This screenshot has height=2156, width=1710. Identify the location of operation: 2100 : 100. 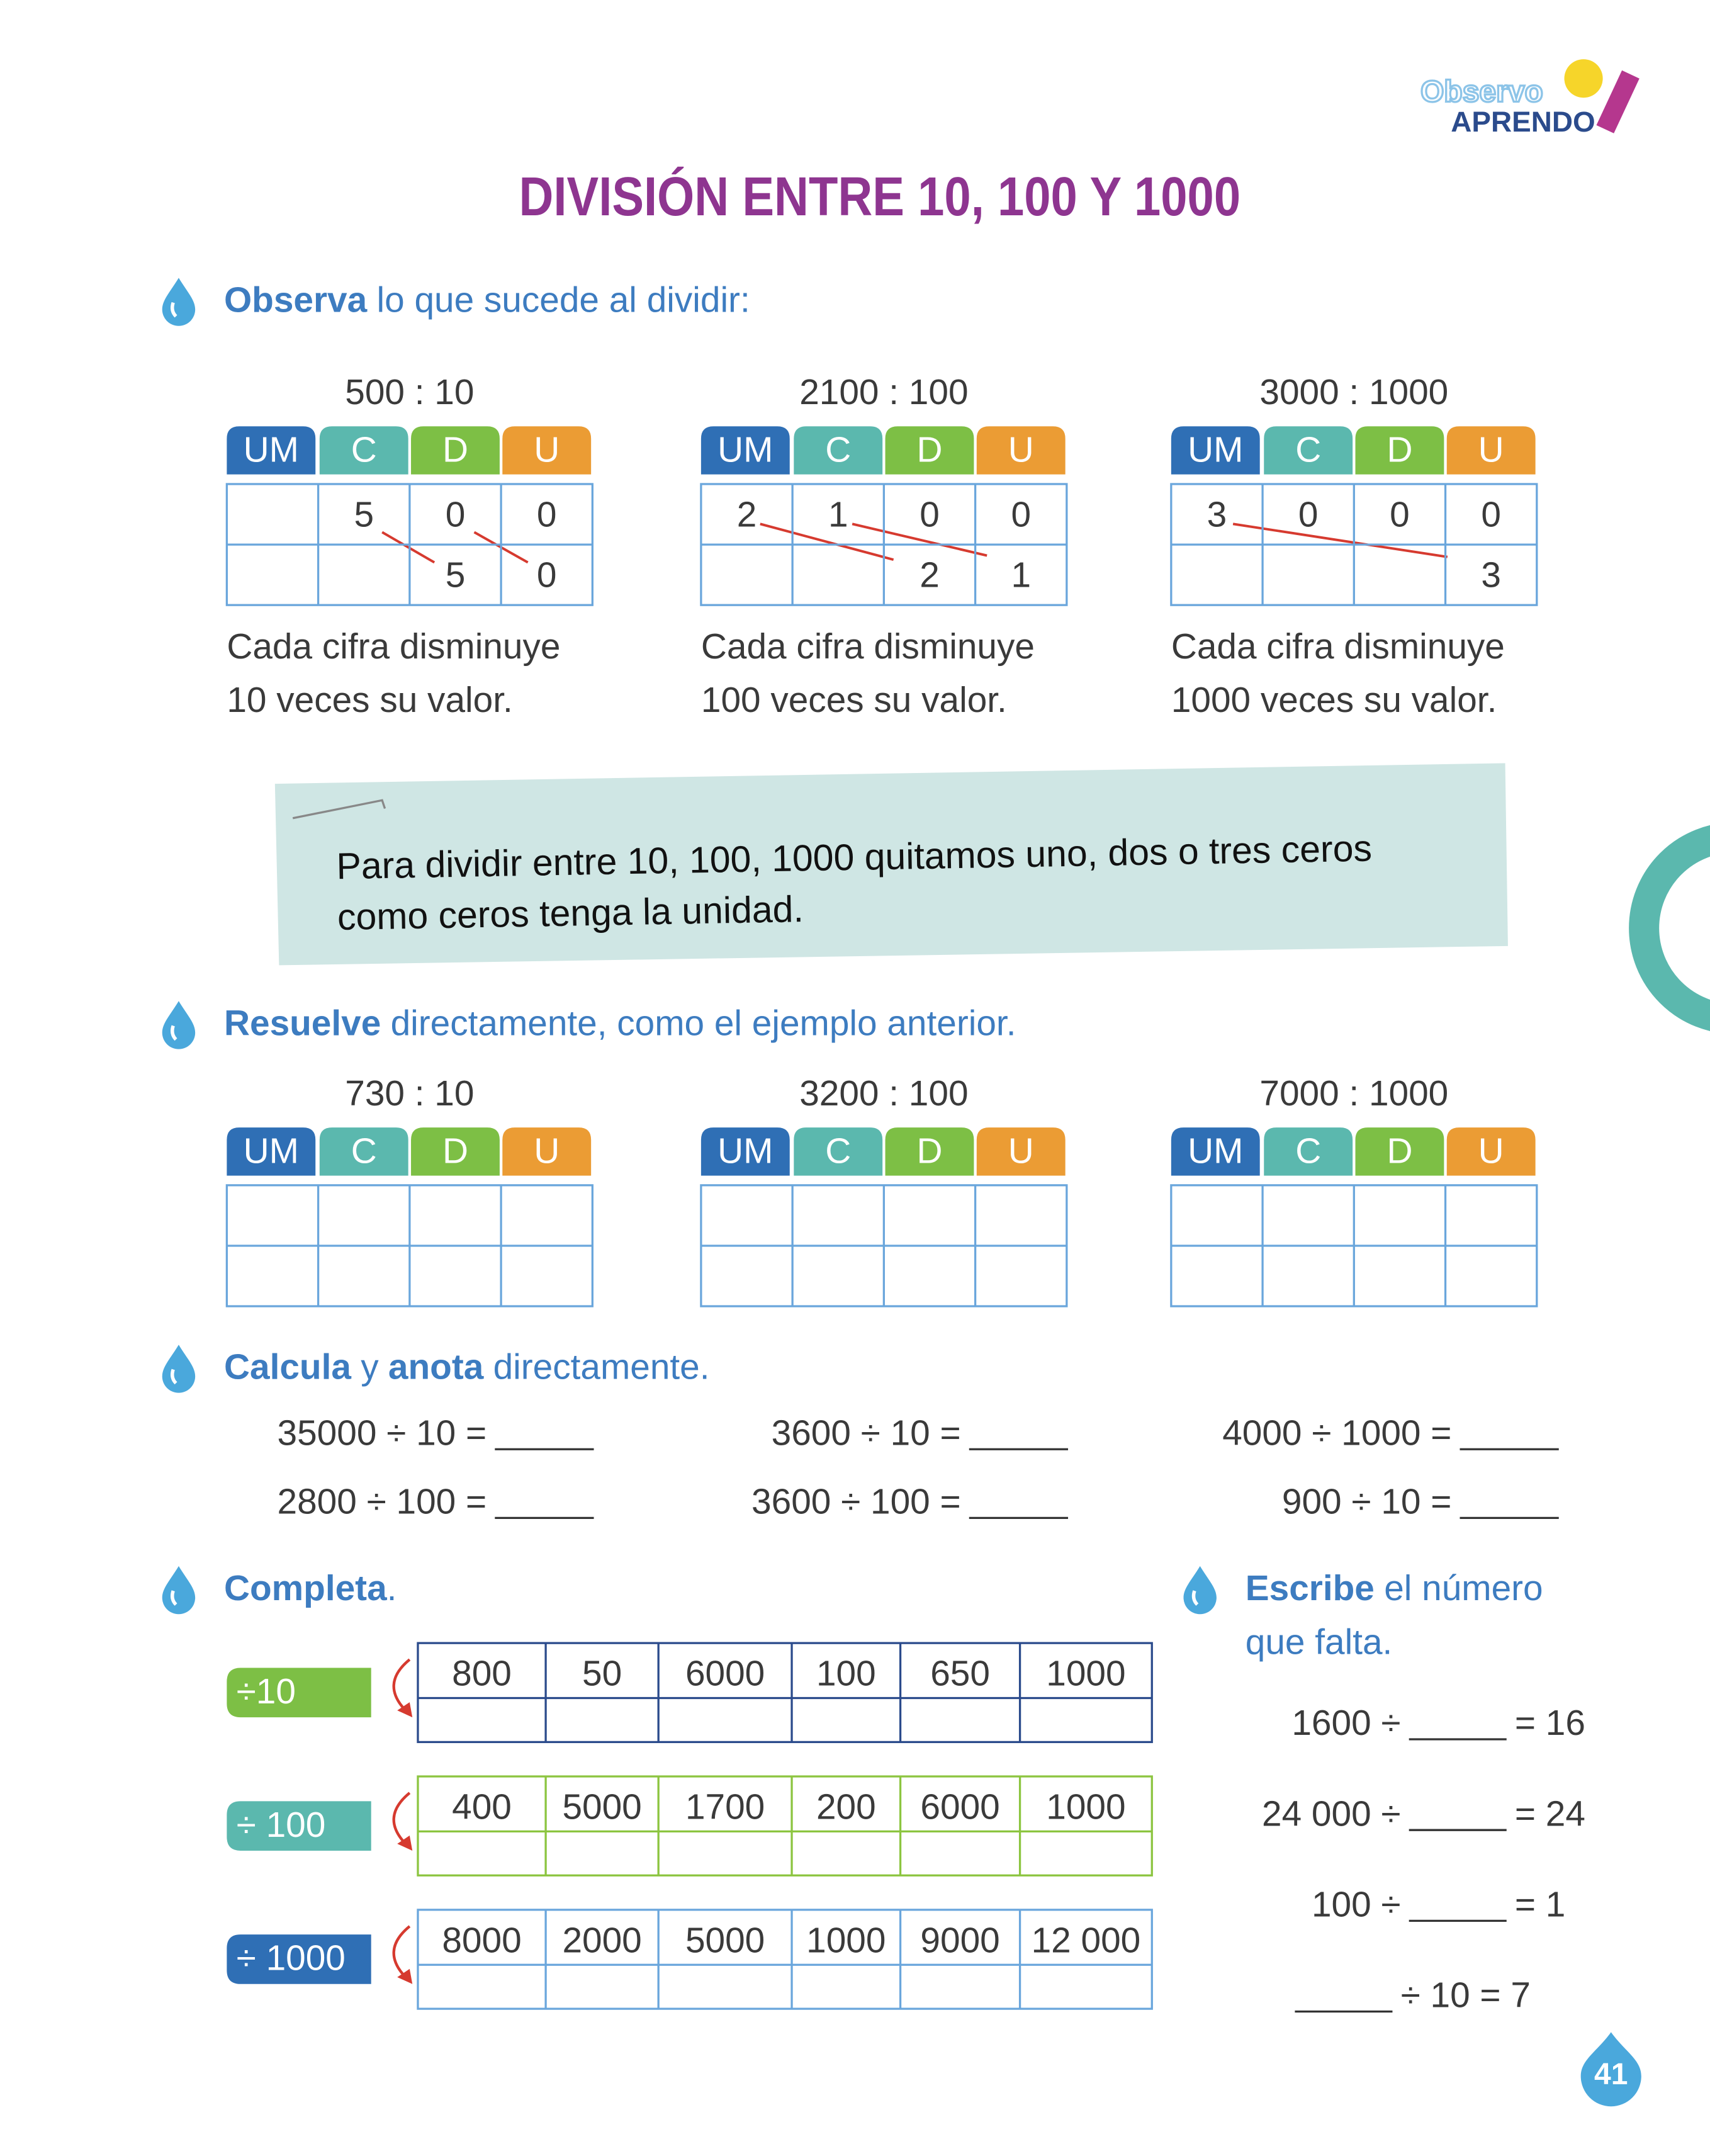
(883, 392).